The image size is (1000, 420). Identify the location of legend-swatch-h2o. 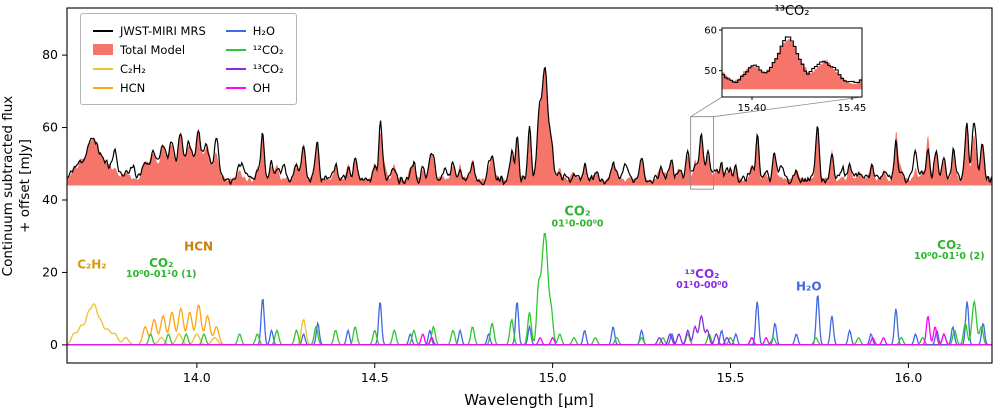
(235, 30).